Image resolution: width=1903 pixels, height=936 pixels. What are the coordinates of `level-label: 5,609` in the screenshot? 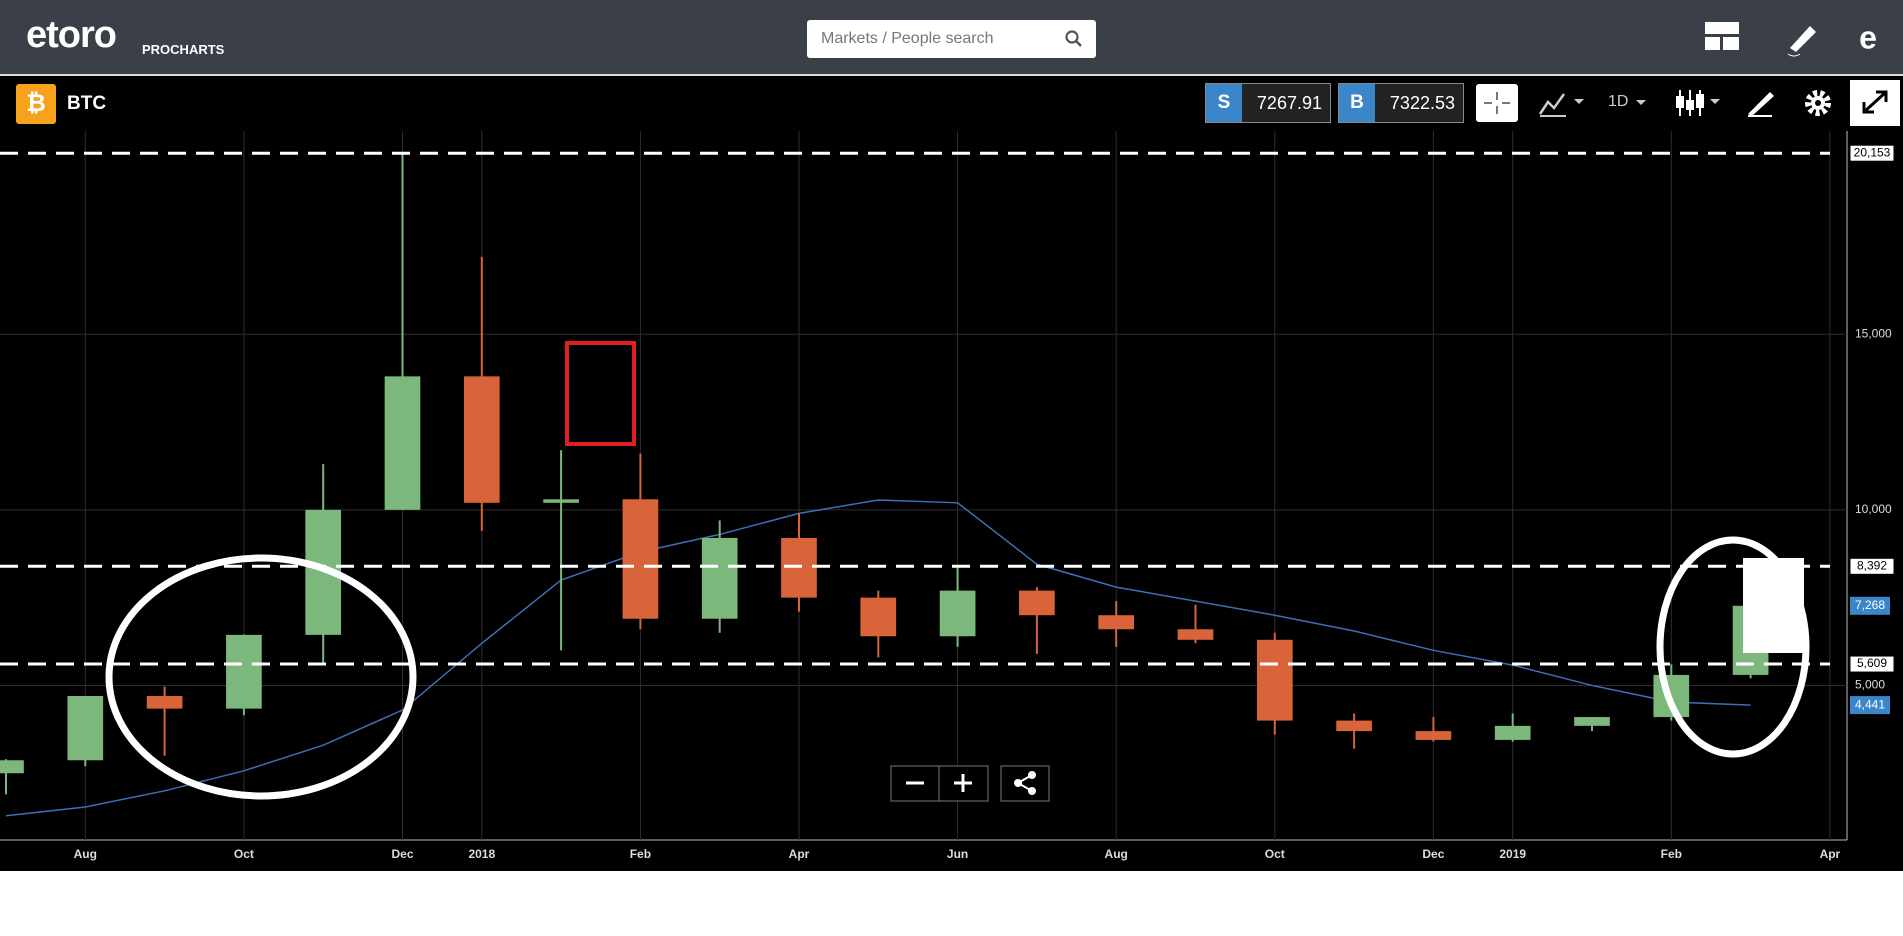 It's located at (1872, 663).